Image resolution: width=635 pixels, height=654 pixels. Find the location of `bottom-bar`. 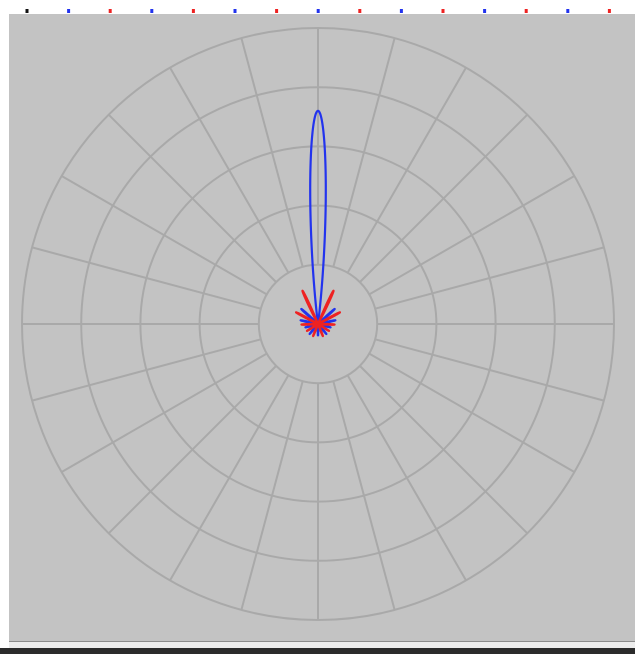

bottom-bar is located at coordinates (317, 651).